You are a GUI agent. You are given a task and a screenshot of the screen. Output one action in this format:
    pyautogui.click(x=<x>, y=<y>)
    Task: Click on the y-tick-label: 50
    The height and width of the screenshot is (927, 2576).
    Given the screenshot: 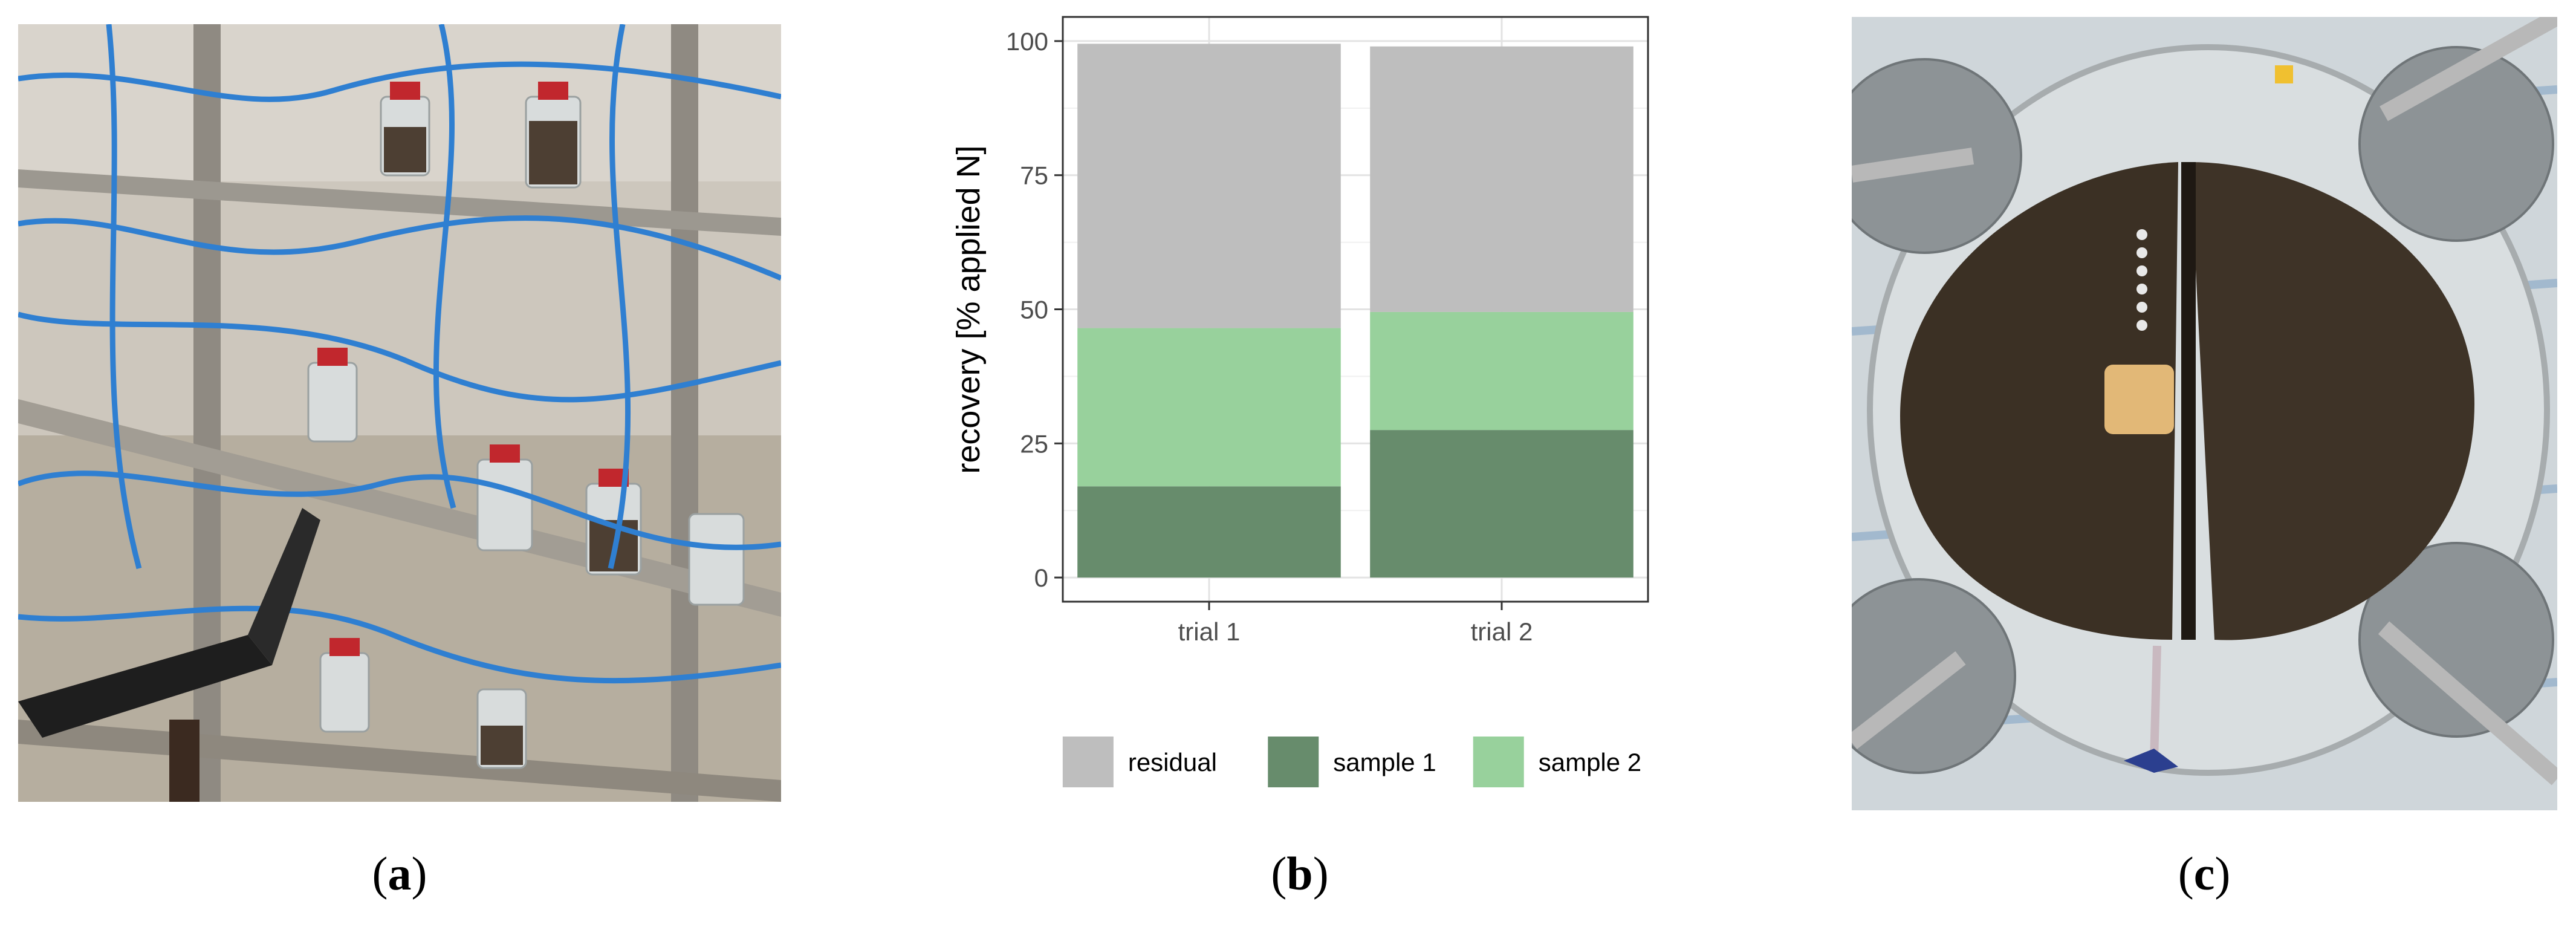 What is the action you would take?
    pyautogui.click(x=1034, y=310)
    